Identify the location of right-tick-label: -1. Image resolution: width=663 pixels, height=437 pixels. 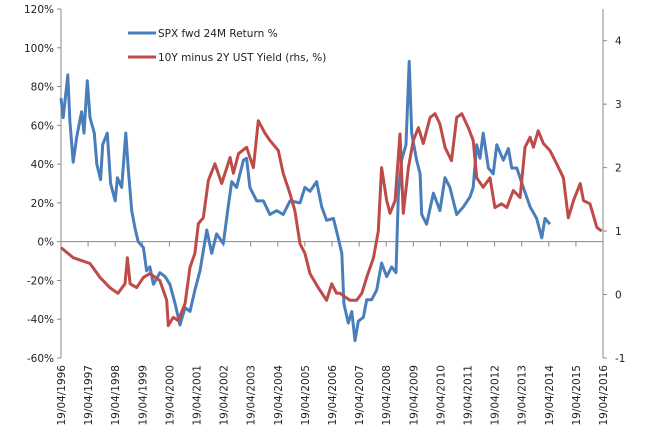
(620, 359).